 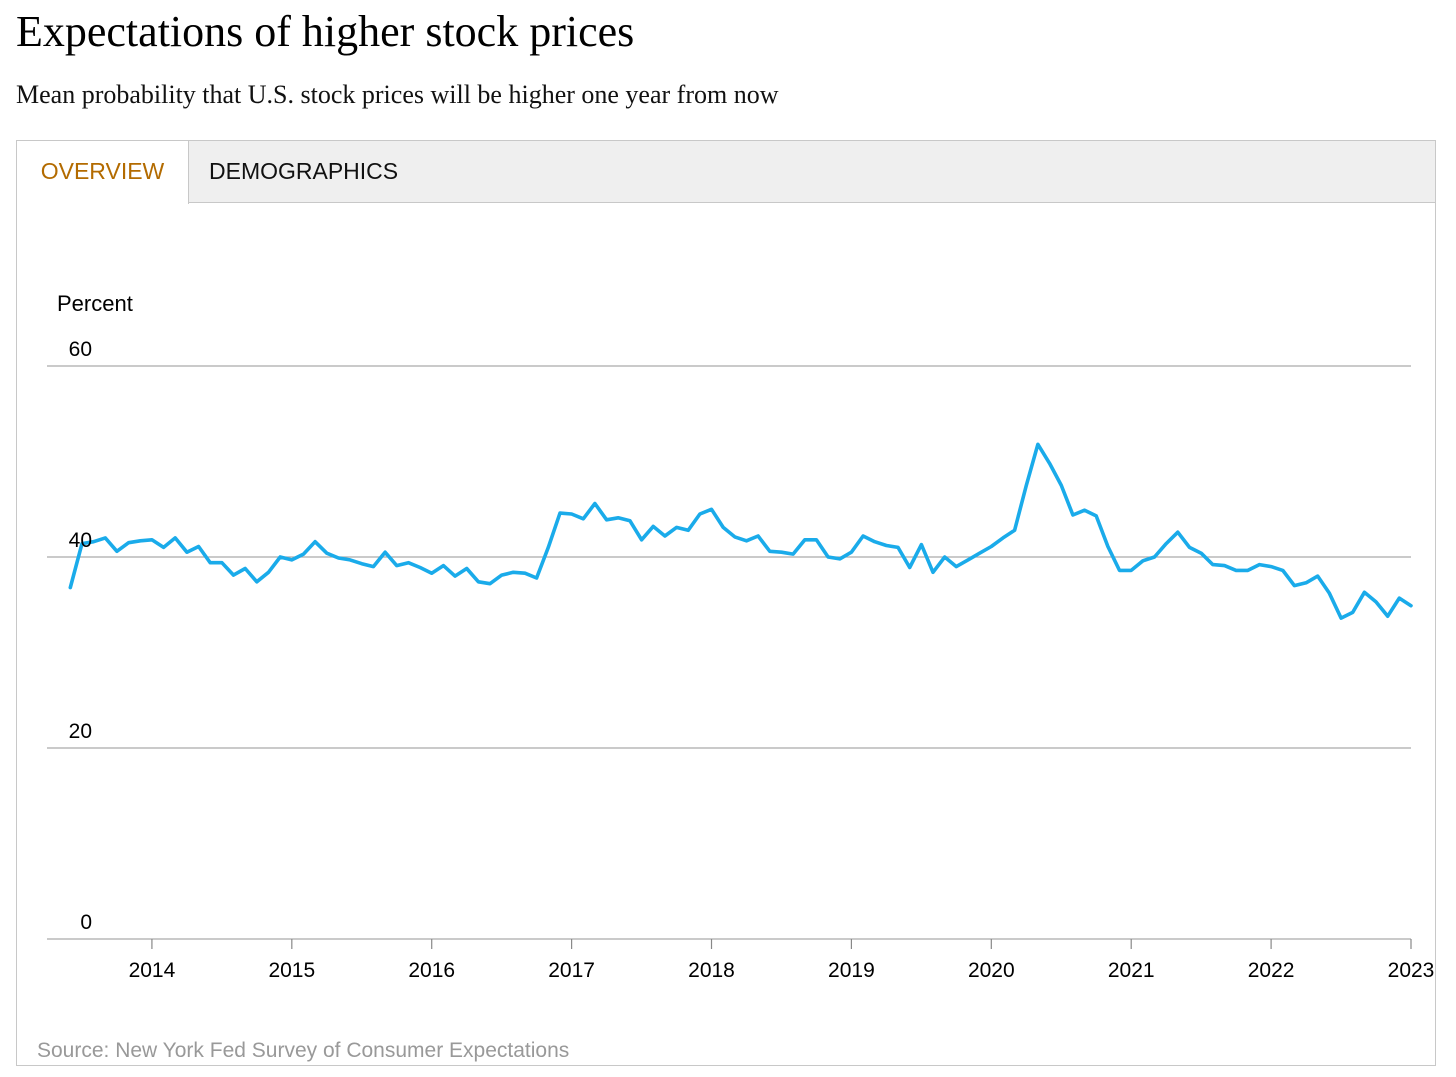 I want to click on x-tick-label-2023: 2023, so click(x=1411, y=970).